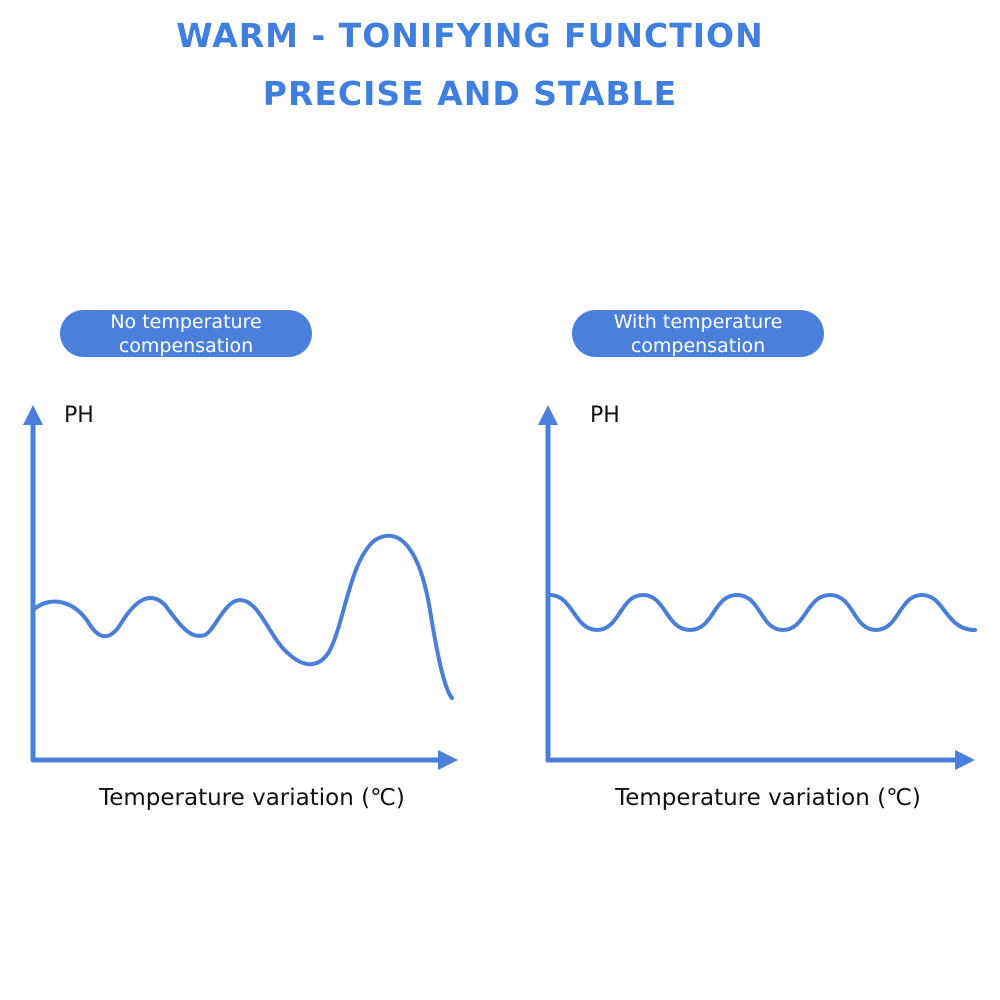  What do you see at coordinates (470, 93) in the screenshot?
I see `subtitle: PRECISE AND STABLE` at bounding box center [470, 93].